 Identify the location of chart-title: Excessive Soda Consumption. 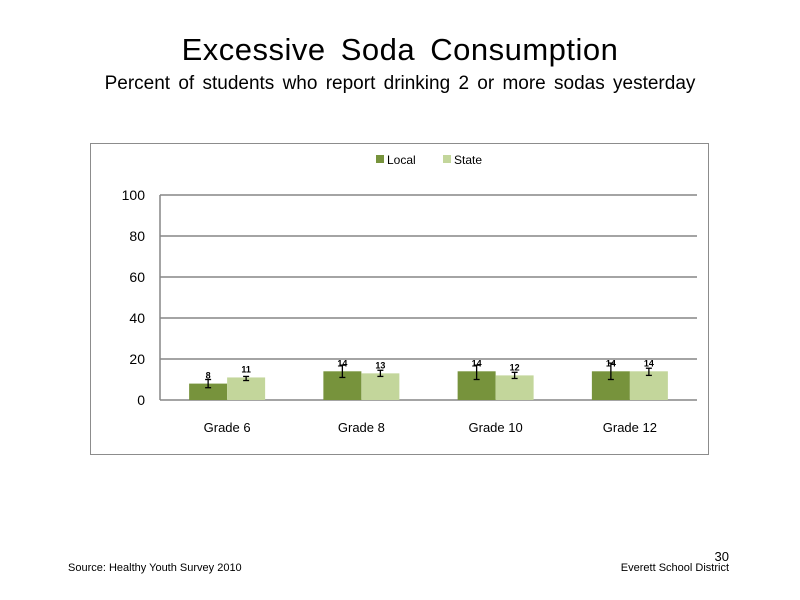
(400, 49).